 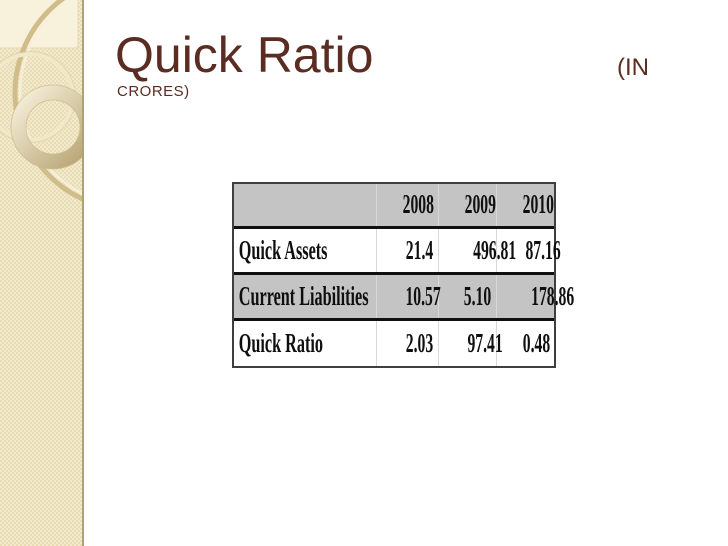 I want to click on row-label-cell: Current Liabilities, so click(x=305, y=296).